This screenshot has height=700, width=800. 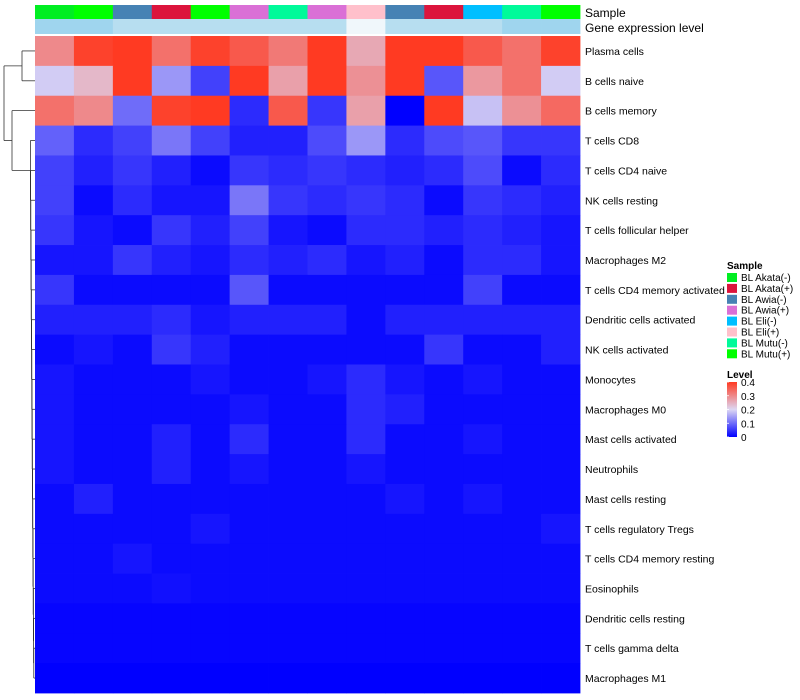 What do you see at coordinates (655, 291) in the screenshot?
I see `row-label: T cells CD4 memory activated` at bounding box center [655, 291].